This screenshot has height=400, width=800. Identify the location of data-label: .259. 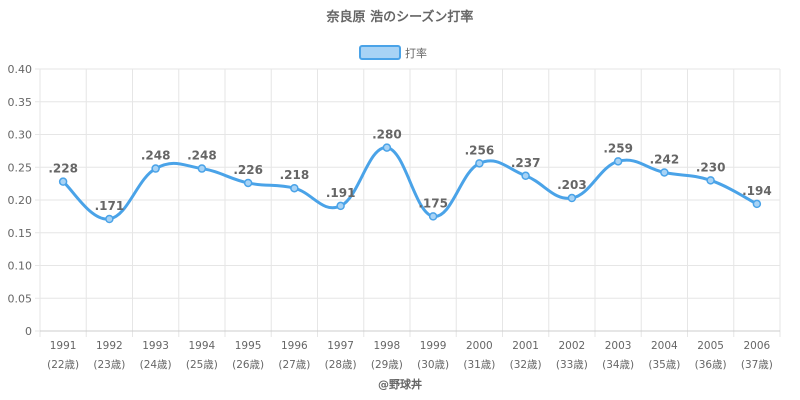
(618, 148).